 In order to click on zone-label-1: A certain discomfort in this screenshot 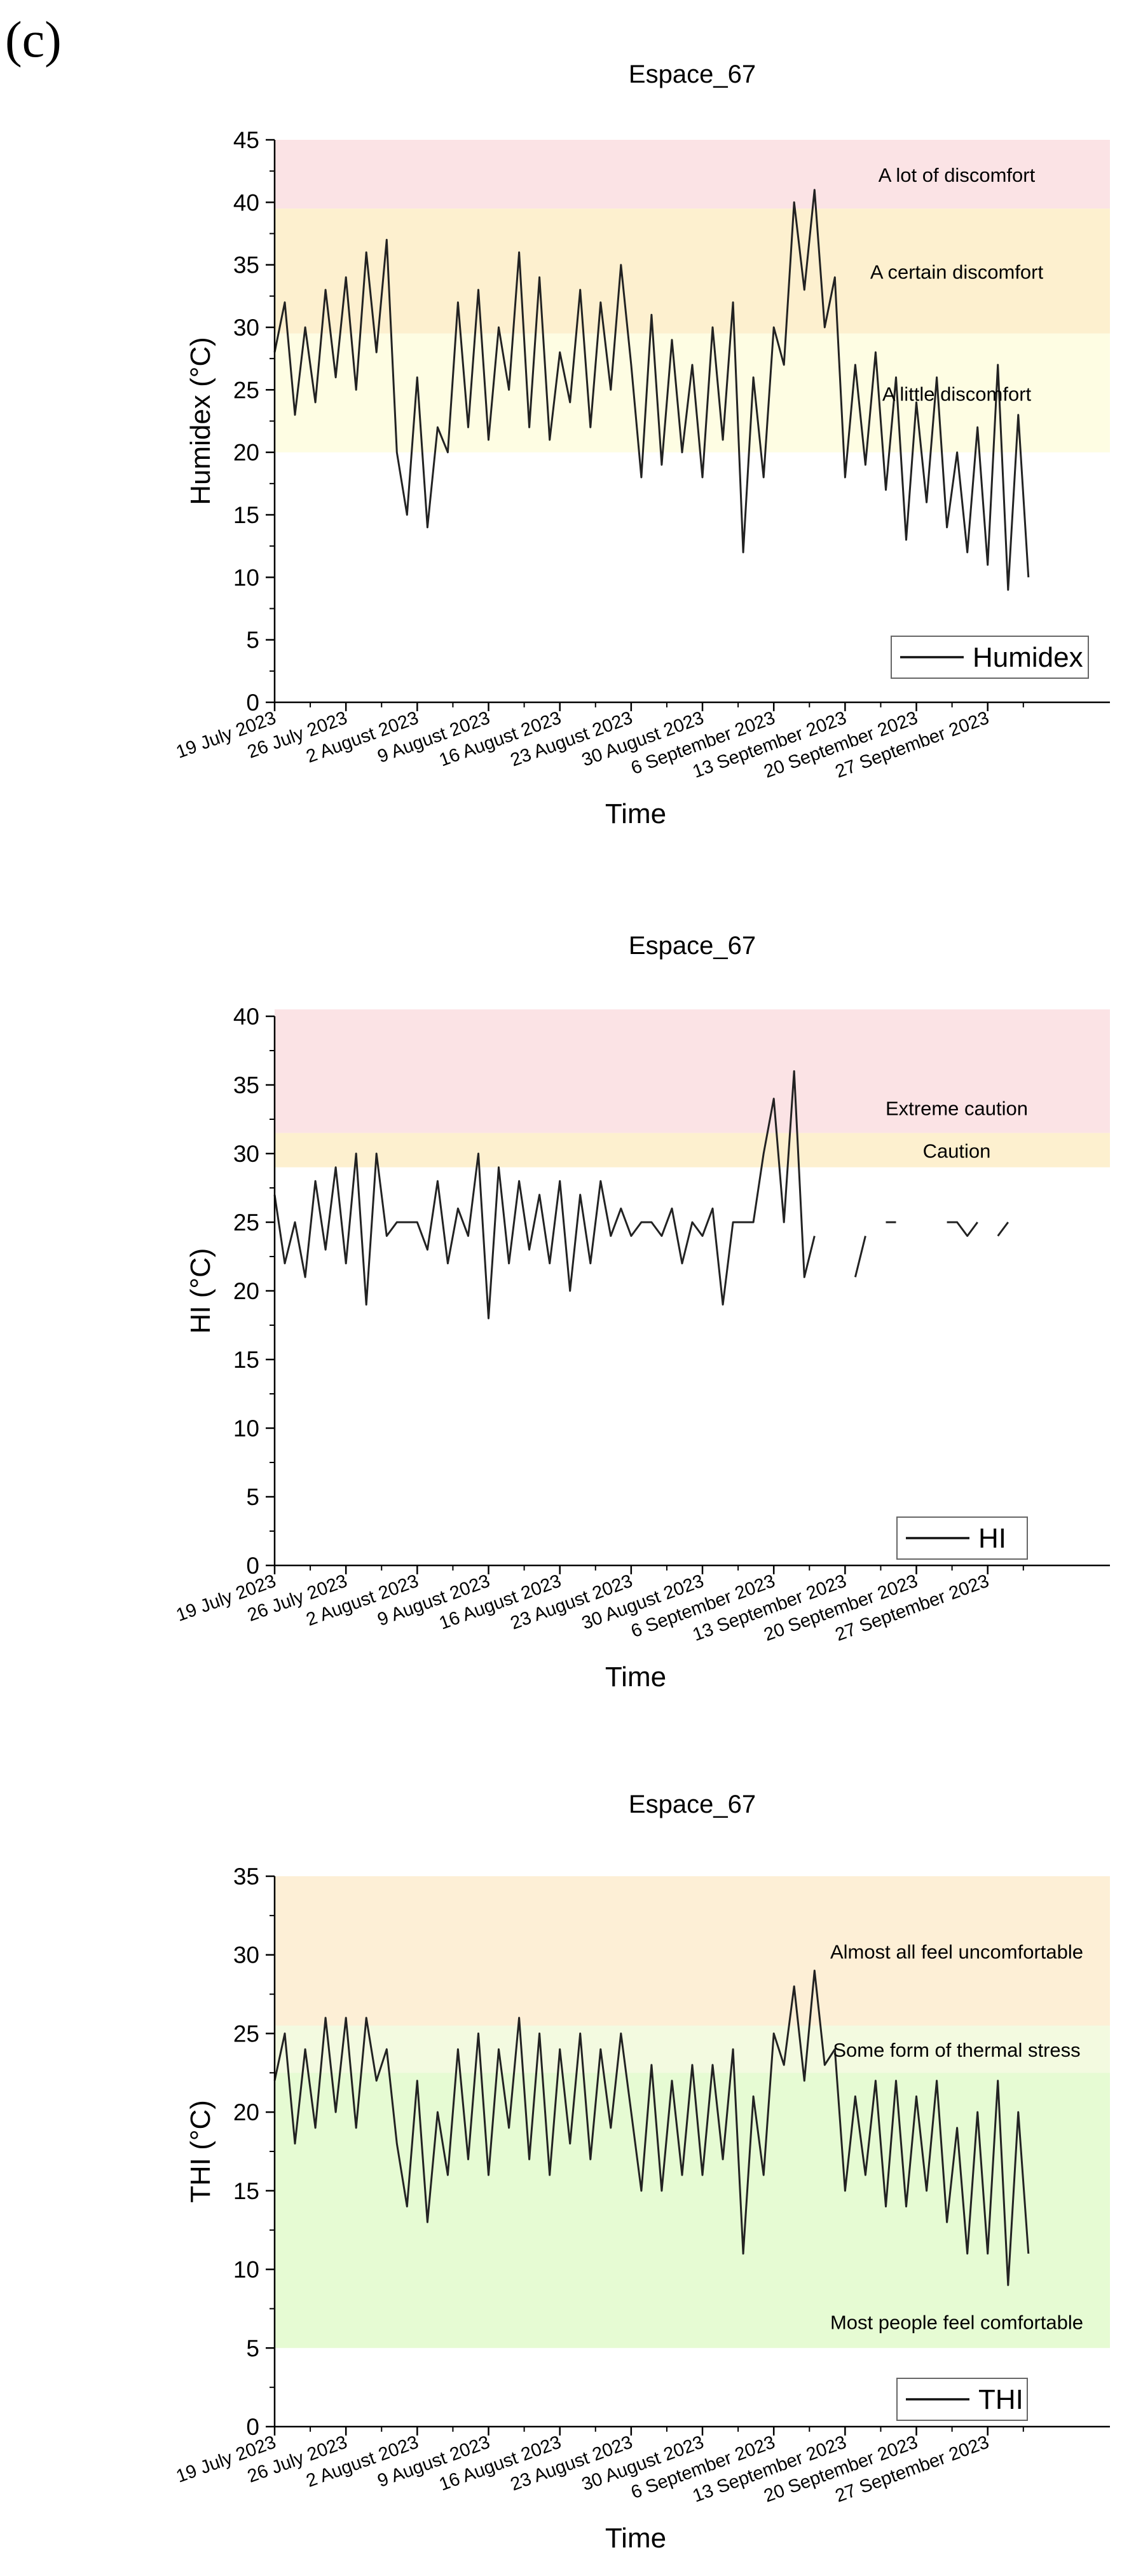, I will do `click(957, 272)`.